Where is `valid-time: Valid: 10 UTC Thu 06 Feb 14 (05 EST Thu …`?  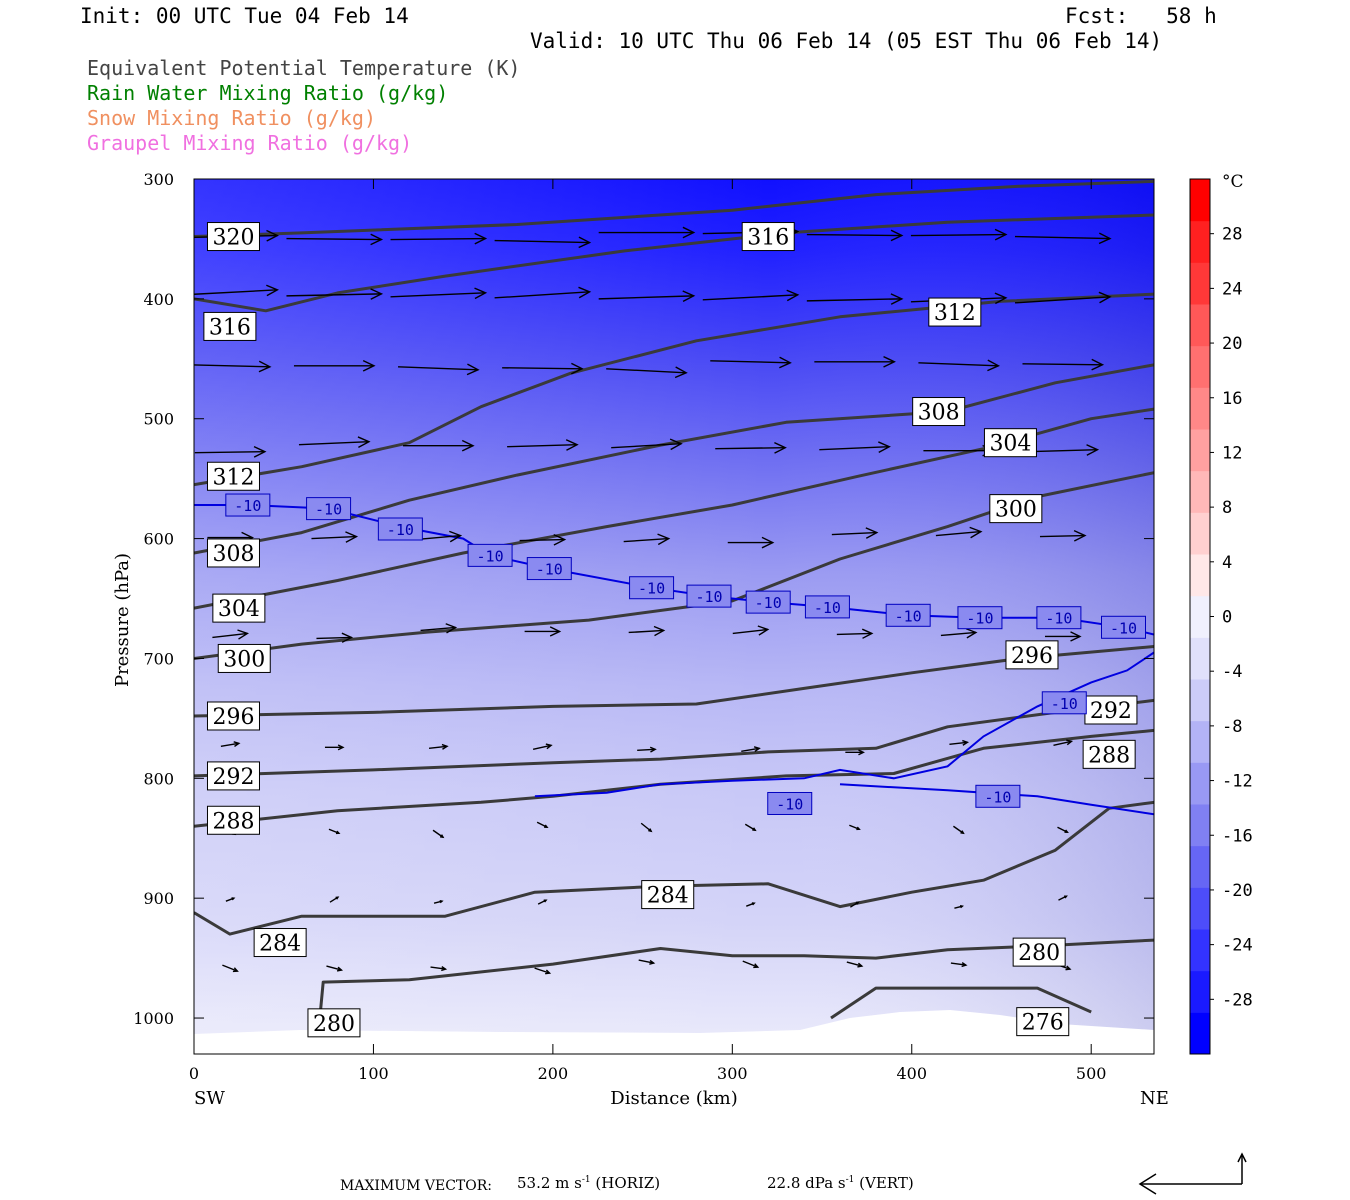
valid-time: Valid: 10 UTC Thu 06 Feb 14 (05 EST Thu … is located at coordinates (846, 41).